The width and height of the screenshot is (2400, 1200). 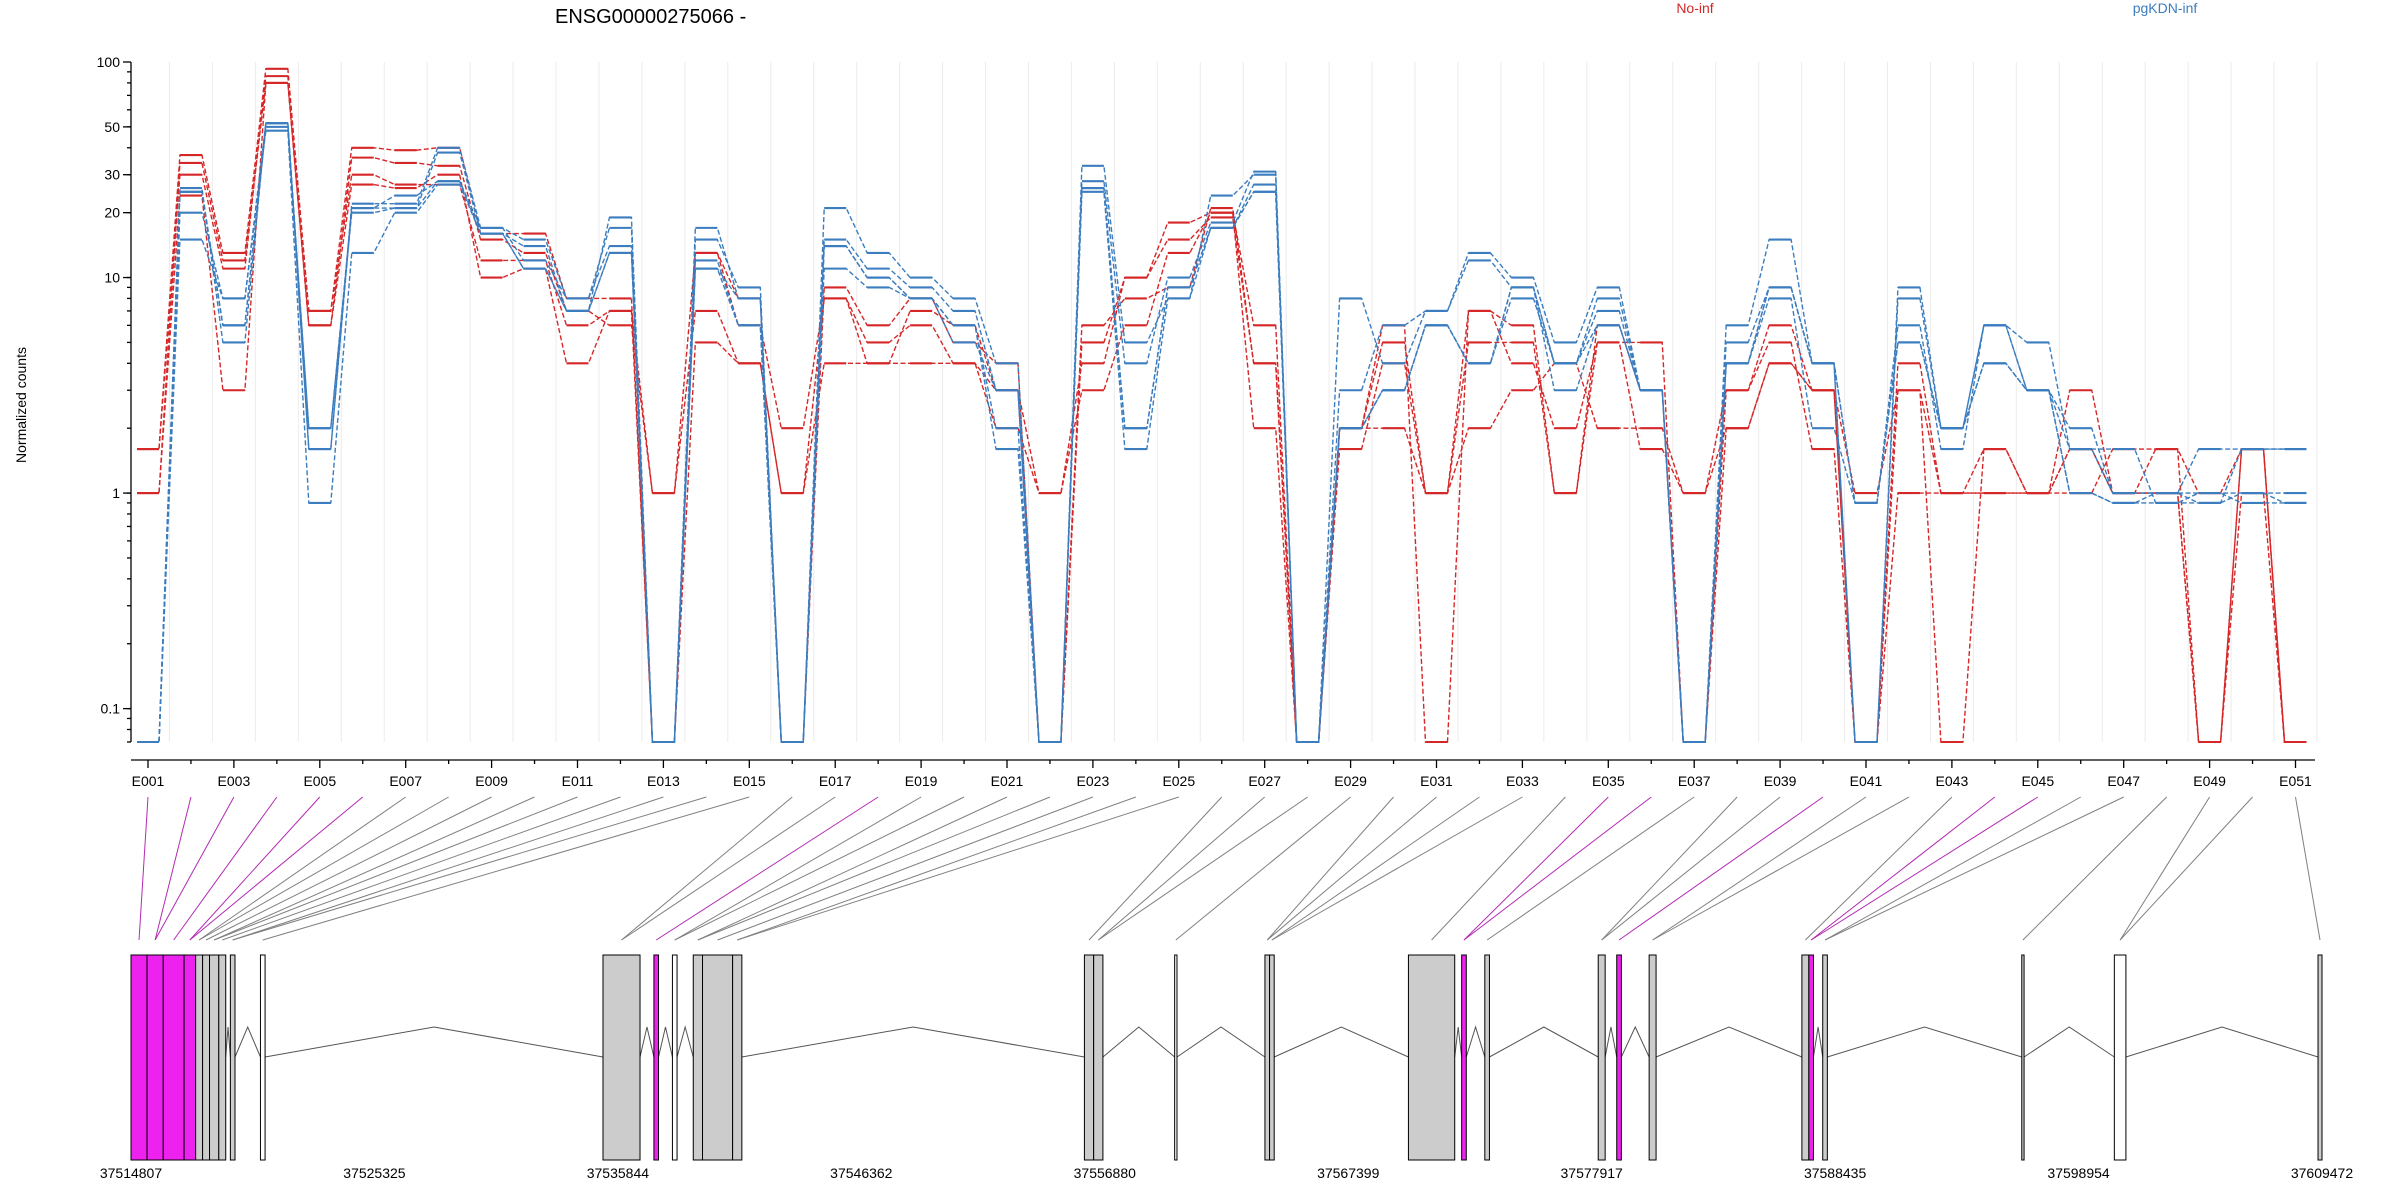 I want to click on legend-entry-1: pgKDN-inf, so click(x=2165, y=8).